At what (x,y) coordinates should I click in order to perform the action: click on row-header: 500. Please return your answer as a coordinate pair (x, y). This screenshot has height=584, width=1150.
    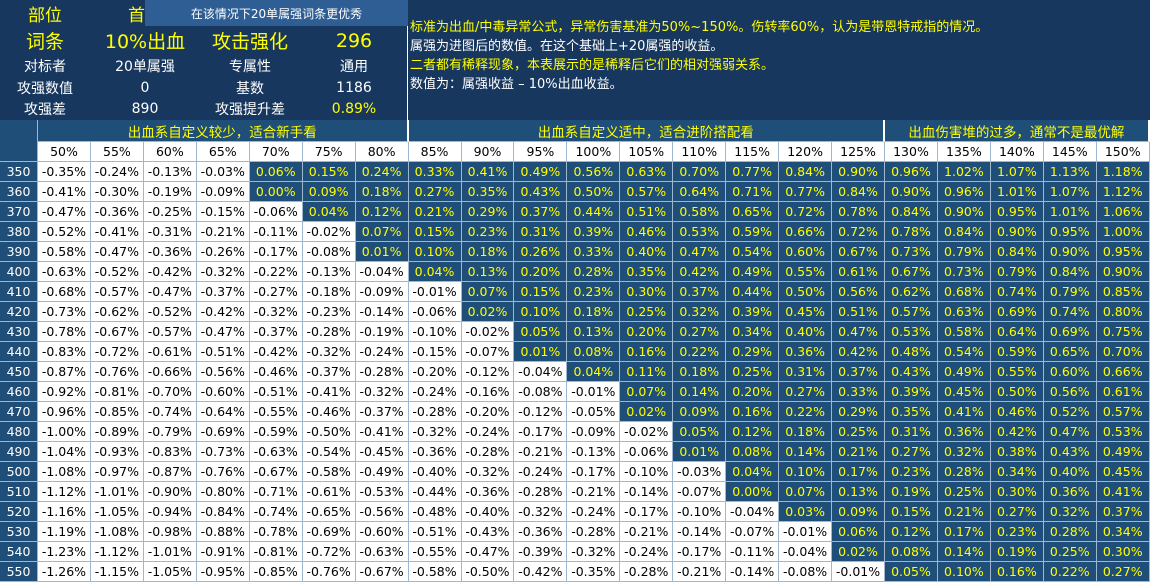
    Looking at the image, I should click on (19, 472).